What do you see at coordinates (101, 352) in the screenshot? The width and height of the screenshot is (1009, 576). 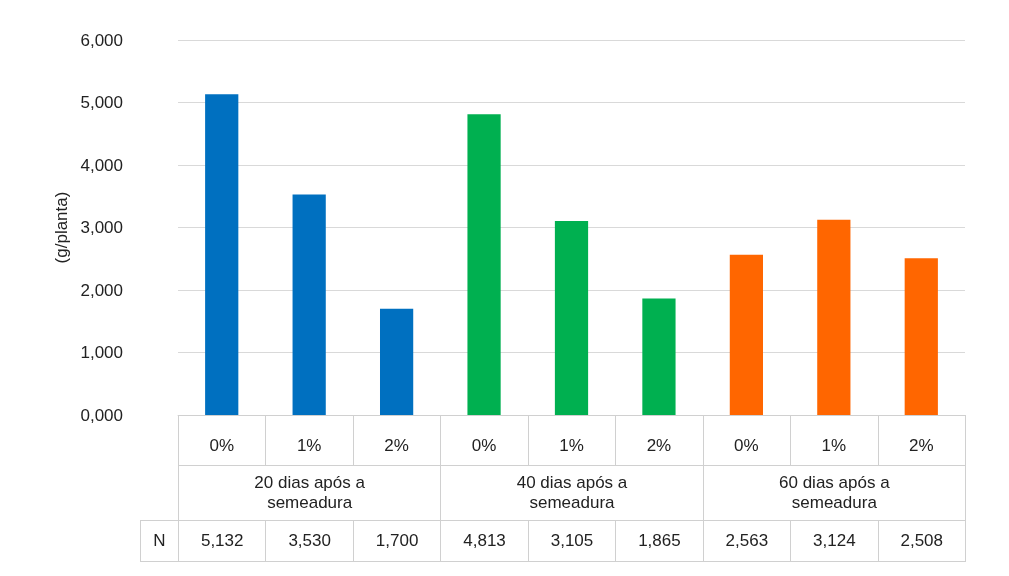 I see `y-tick-label: 1,000` at bounding box center [101, 352].